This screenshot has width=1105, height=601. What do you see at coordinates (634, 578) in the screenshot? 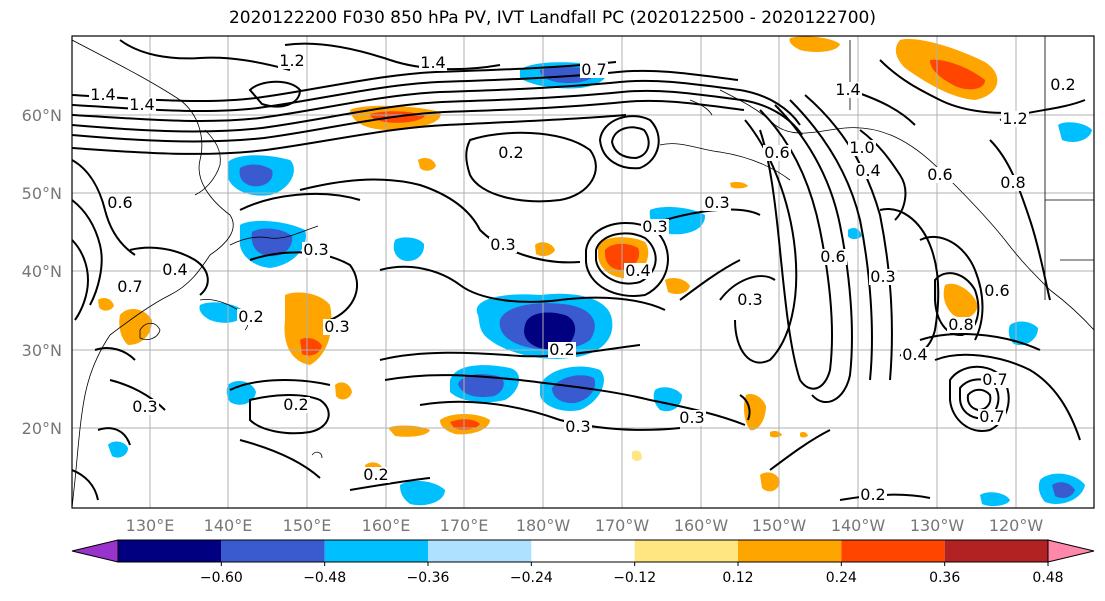
I see `colorbar-tick-label: −0.12` at bounding box center [634, 578].